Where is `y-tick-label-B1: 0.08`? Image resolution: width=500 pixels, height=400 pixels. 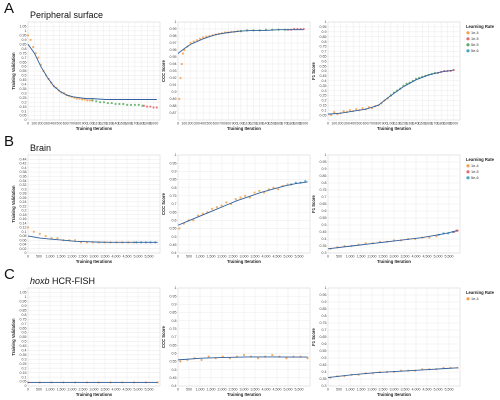
y-tick-label-B1: 0.08 is located at coordinates (23, 236).